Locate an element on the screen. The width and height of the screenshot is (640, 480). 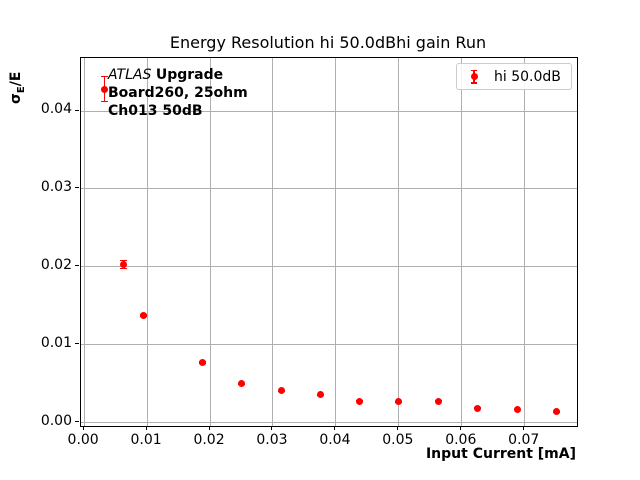
x-tick-label: 0.06 is located at coordinates (461, 440).